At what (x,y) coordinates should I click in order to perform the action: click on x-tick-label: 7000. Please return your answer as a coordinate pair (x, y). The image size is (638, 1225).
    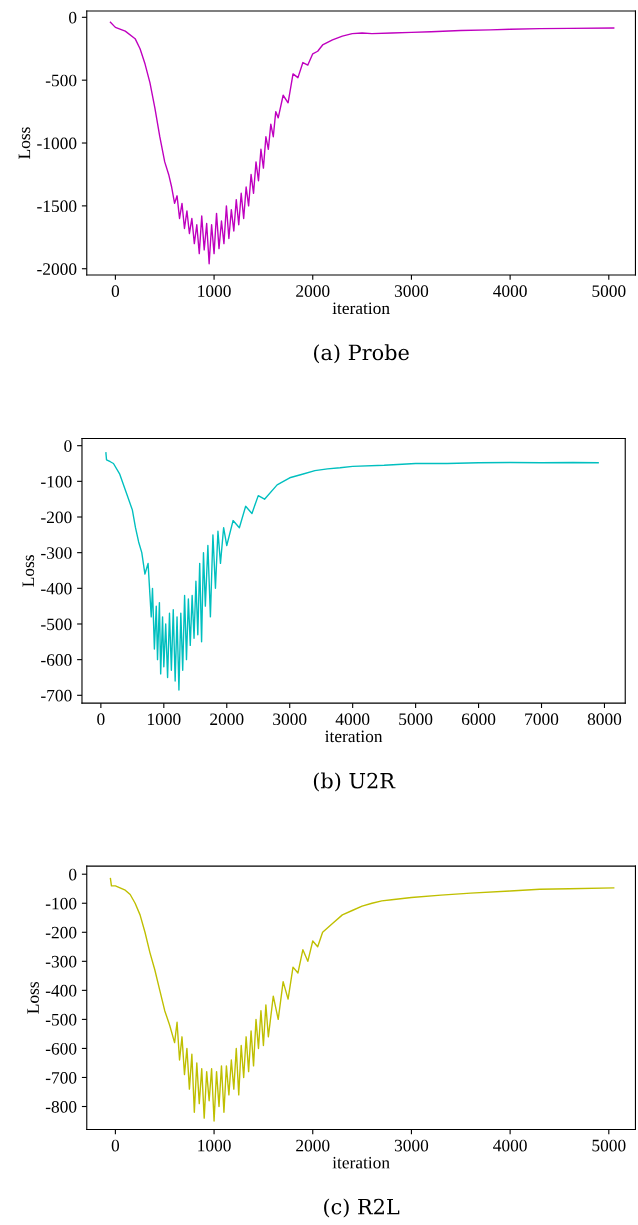
    Looking at the image, I should click on (542, 719).